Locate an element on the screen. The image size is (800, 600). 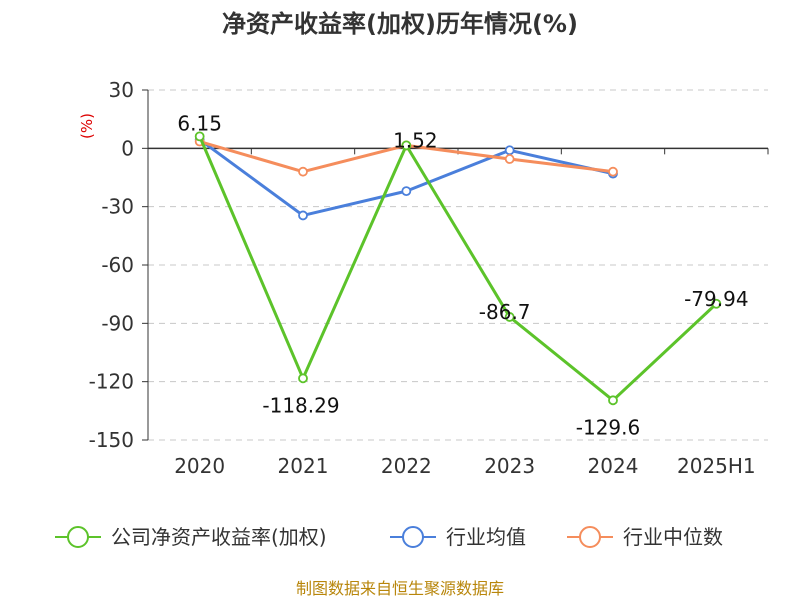
legend-label: 行业均值 is located at coordinates (486, 537).